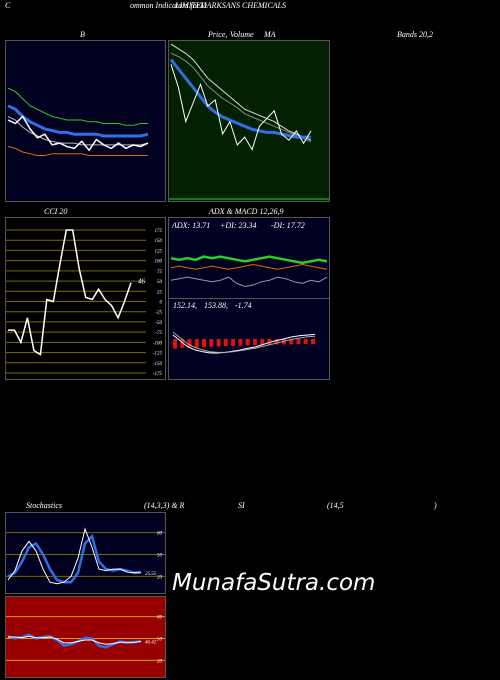 The image size is (500, 680). What do you see at coordinates (160, 618) in the screenshot?
I see `rsi-tick-label: 80` at bounding box center [160, 618].